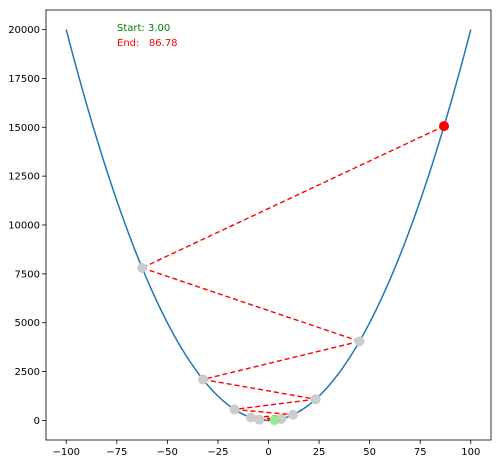  What do you see at coordinates (24, 128) in the screenshot?
I see `y-tick-label: 15000` at bounding box center [24, 128].